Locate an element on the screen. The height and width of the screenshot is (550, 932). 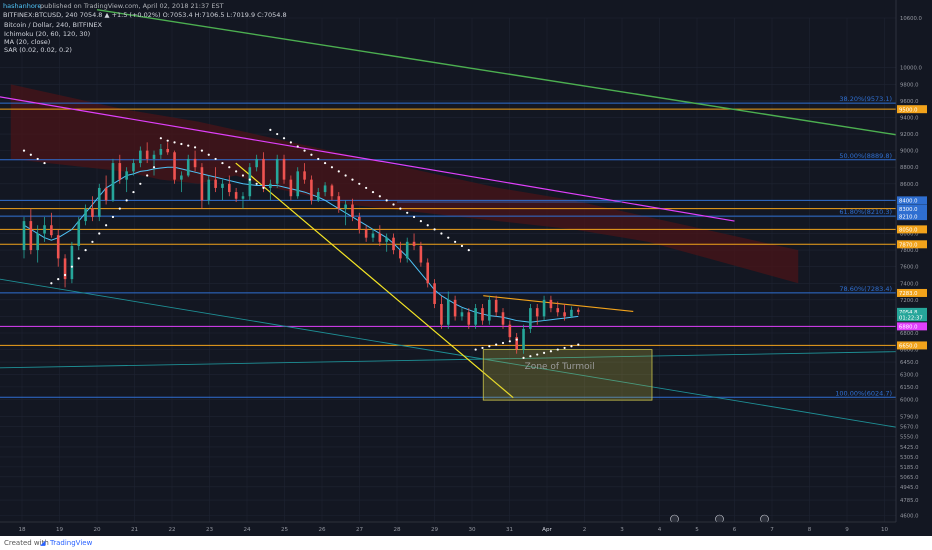
x-tick-label: 2 is located at coordinates (585, 530).